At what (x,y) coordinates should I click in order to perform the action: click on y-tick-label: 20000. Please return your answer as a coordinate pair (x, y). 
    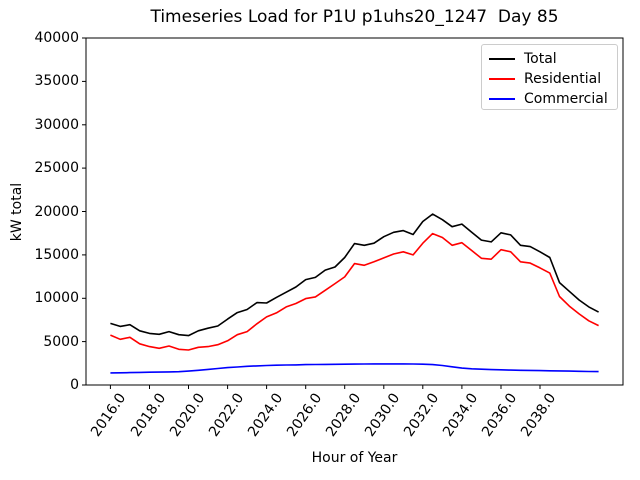
    Looking at the image, I should click on (56, 211).